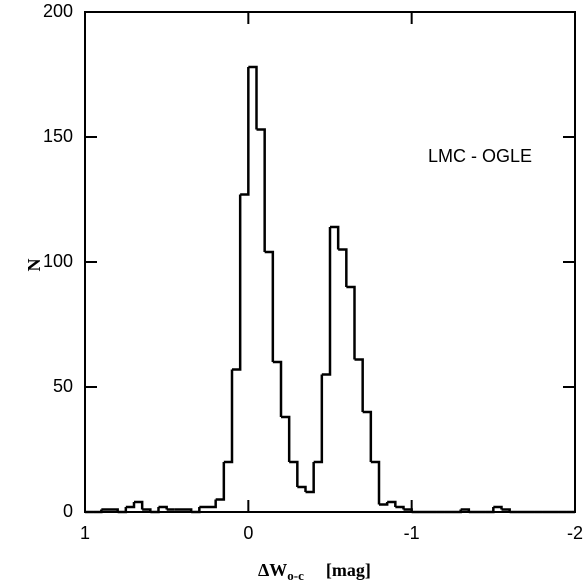 This screenshot has height=585, width=587. I want to click on y-tick-label: 100, so click(58, 261).